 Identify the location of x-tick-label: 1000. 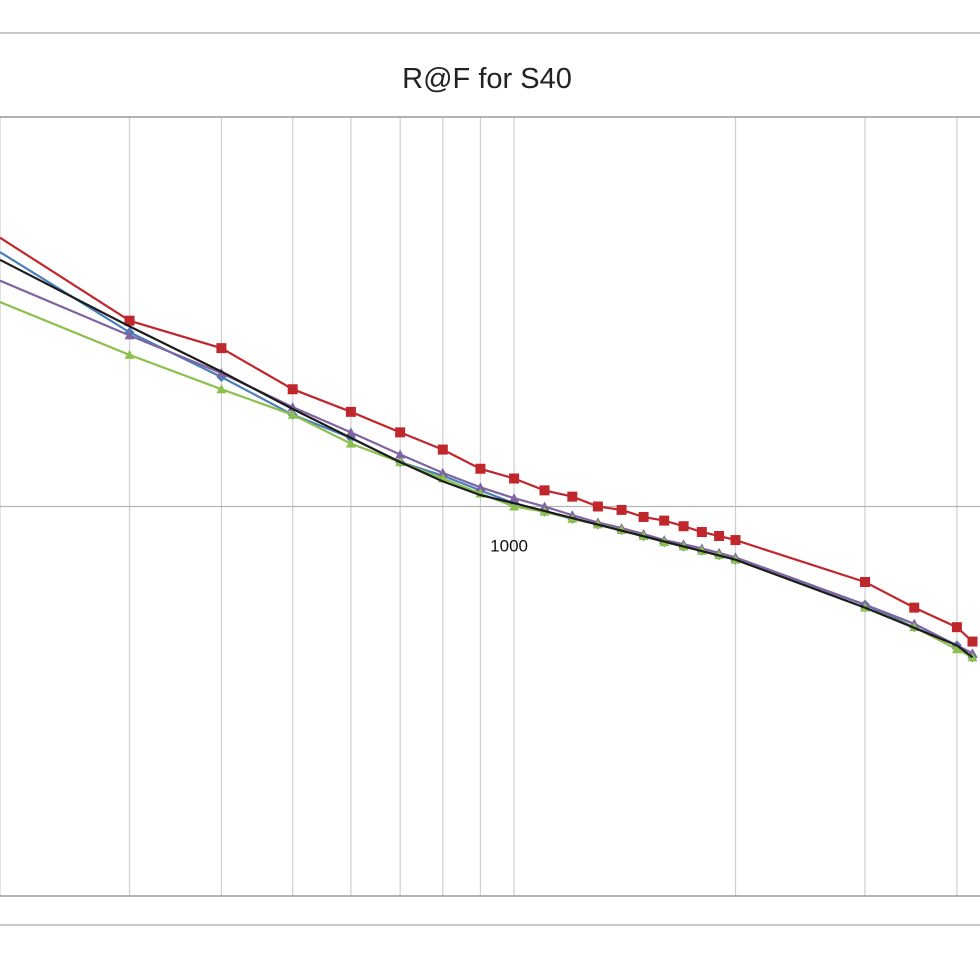
(509, 546).